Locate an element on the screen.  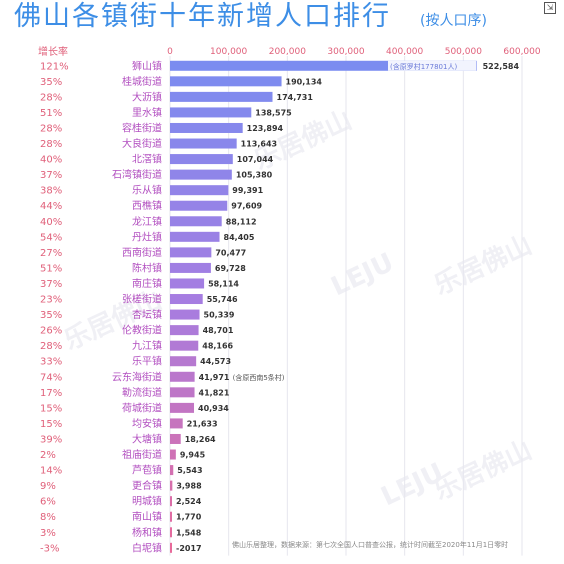
value-label: 3,988 is located at coordinates (189, 486).